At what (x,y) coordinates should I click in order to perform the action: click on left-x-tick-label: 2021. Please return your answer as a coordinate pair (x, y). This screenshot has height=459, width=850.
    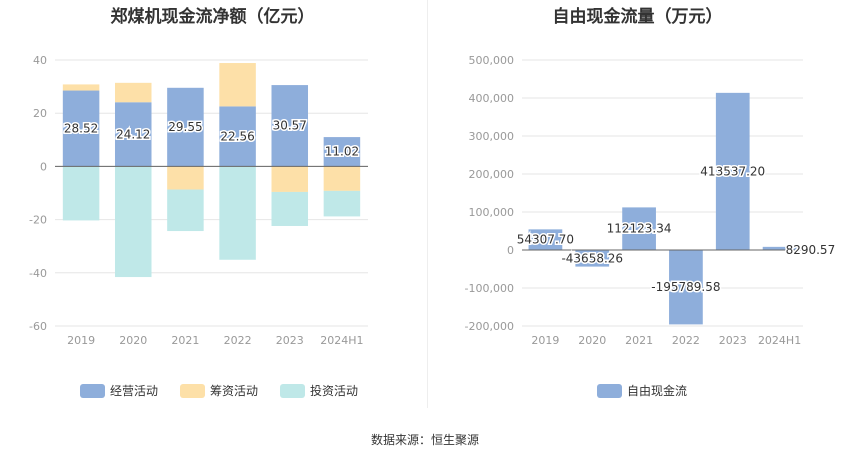
    Looking at the image, I should click on (185, 340).